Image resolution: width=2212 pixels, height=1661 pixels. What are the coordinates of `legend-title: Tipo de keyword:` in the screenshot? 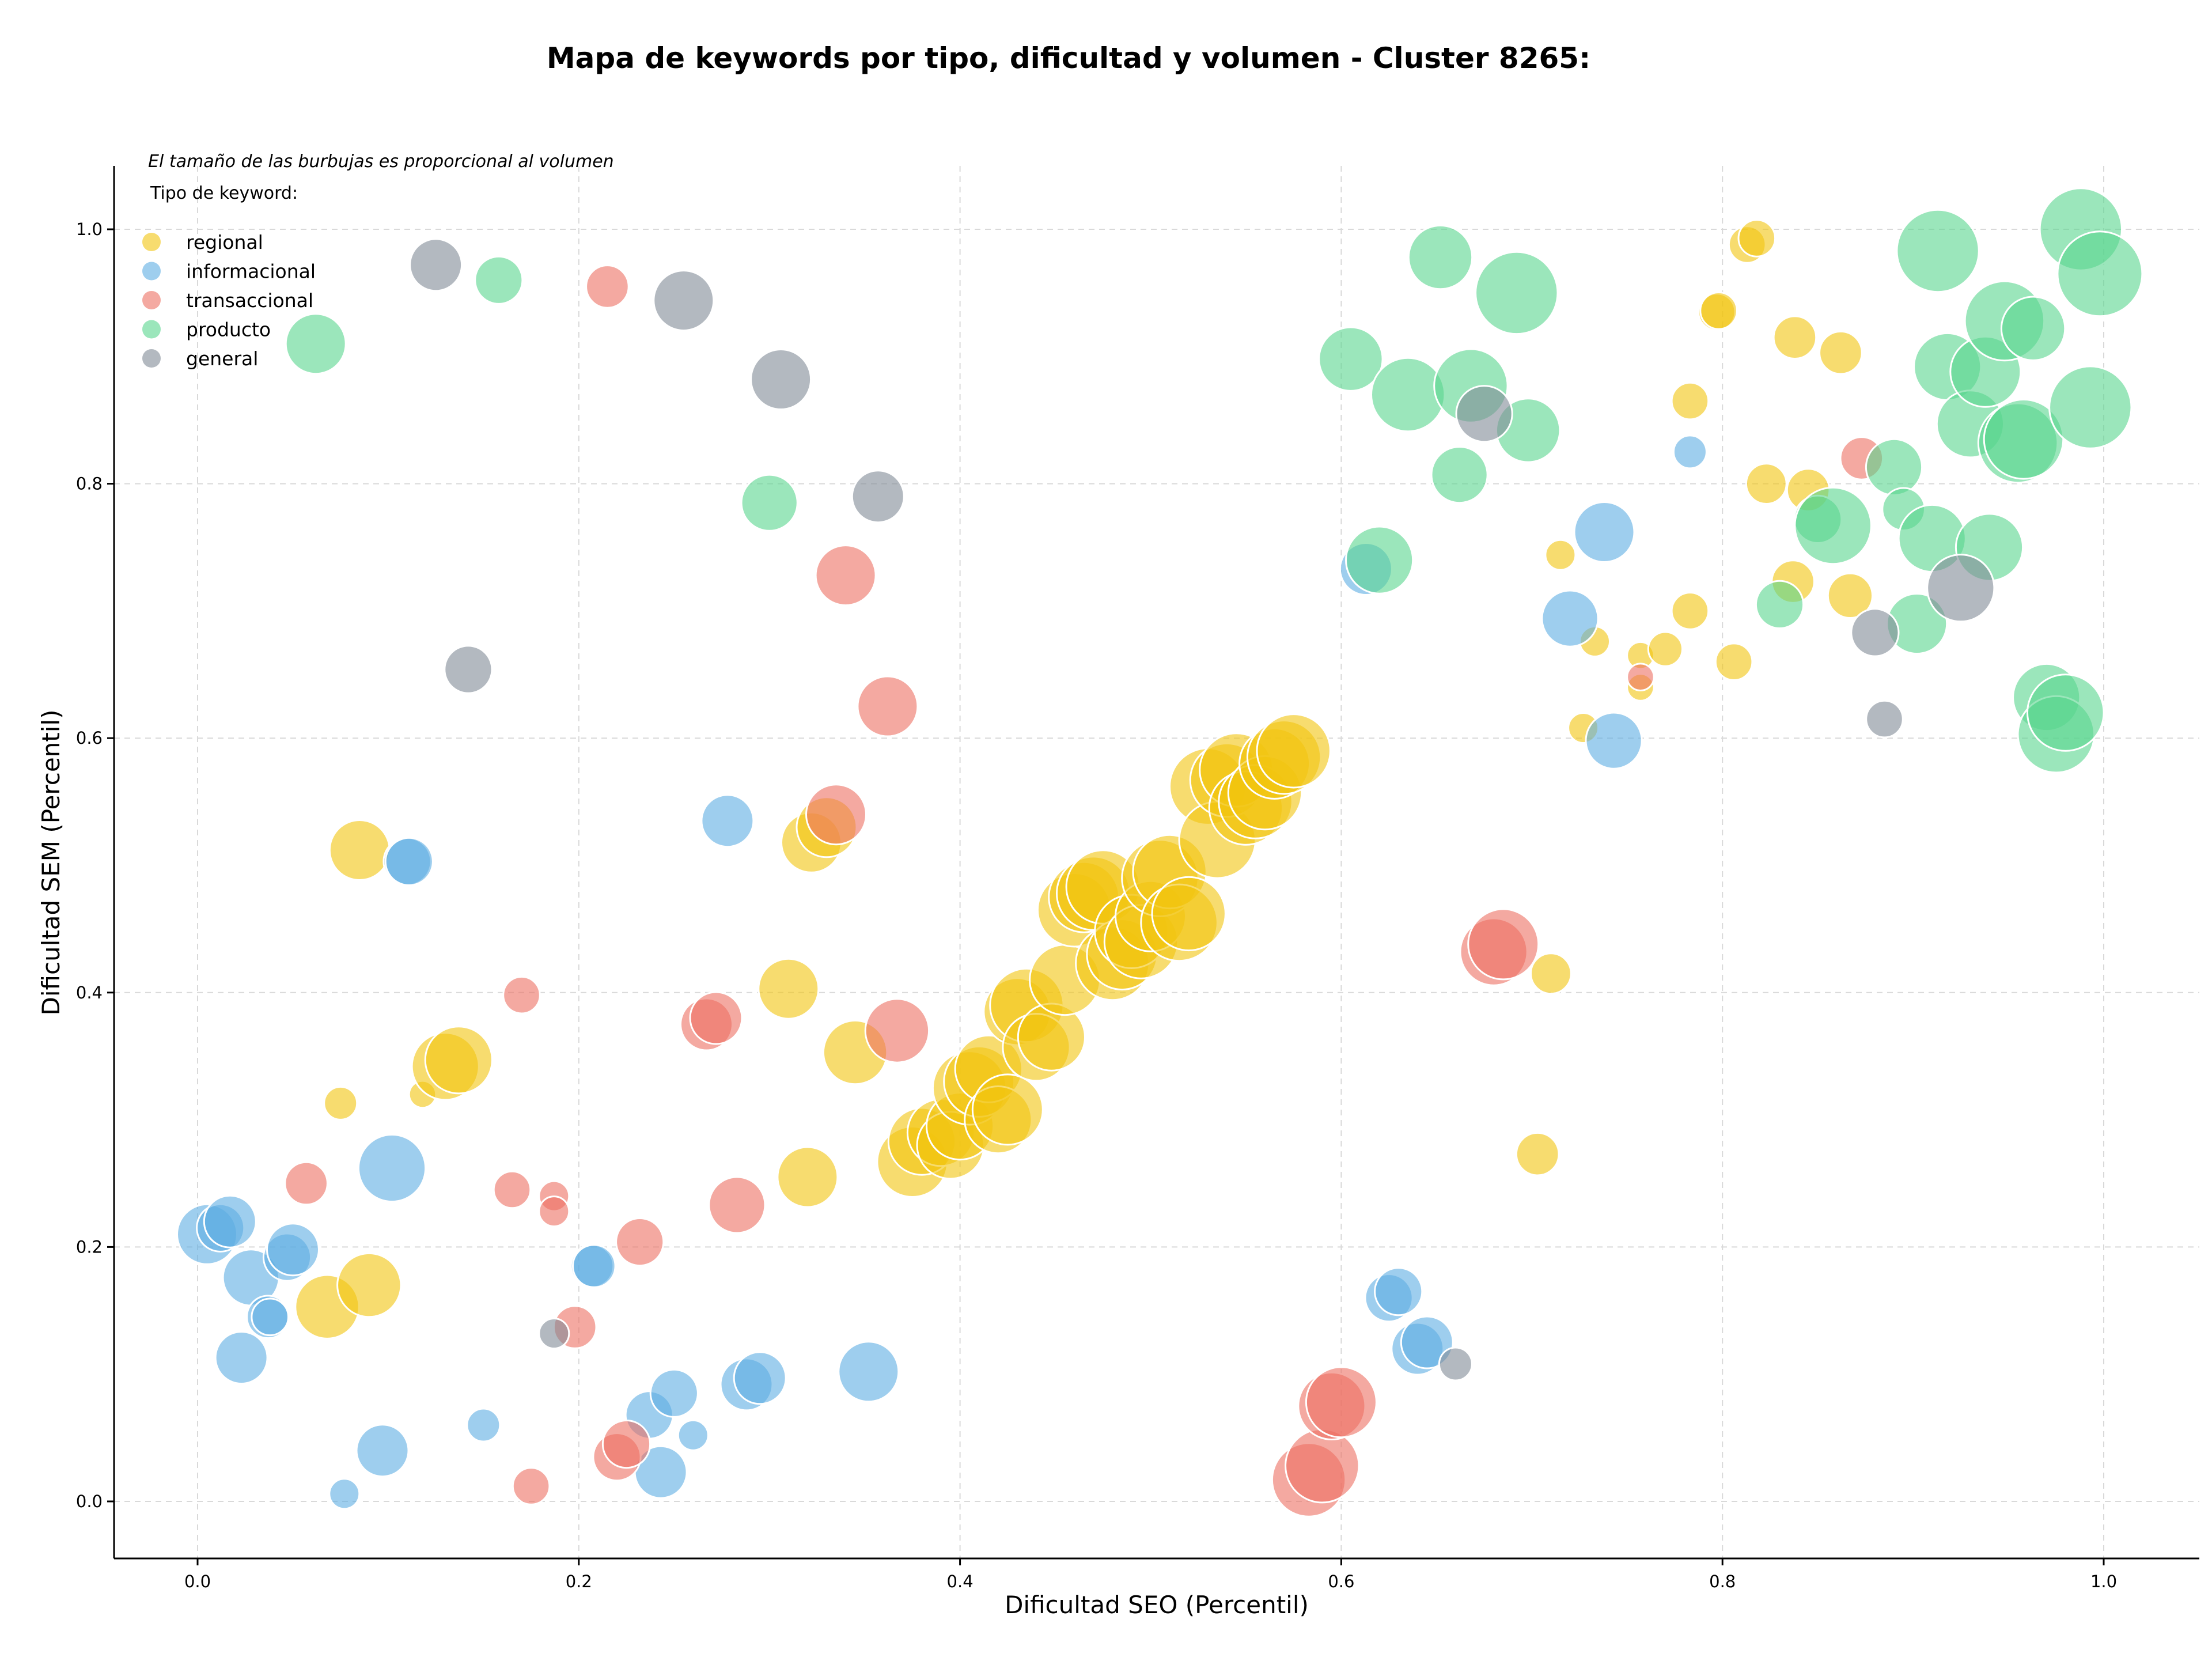 It's located at (224, 193).